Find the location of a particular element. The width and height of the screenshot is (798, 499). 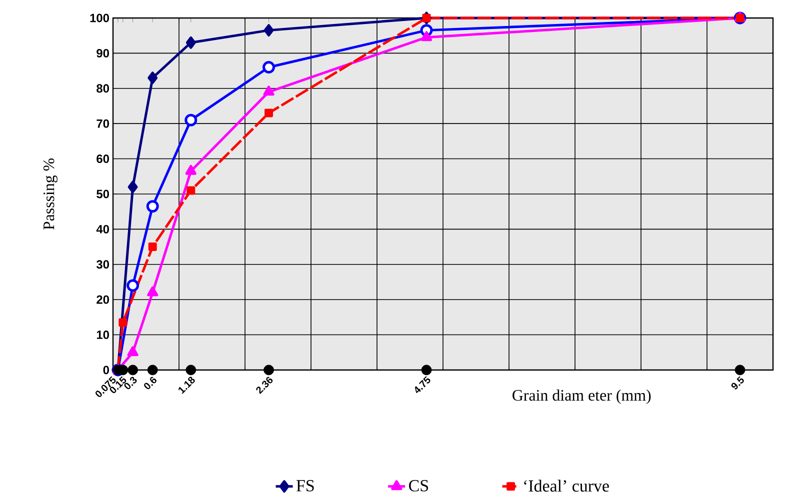

y-tick-label: 30 is located at coordinates (102, 264).